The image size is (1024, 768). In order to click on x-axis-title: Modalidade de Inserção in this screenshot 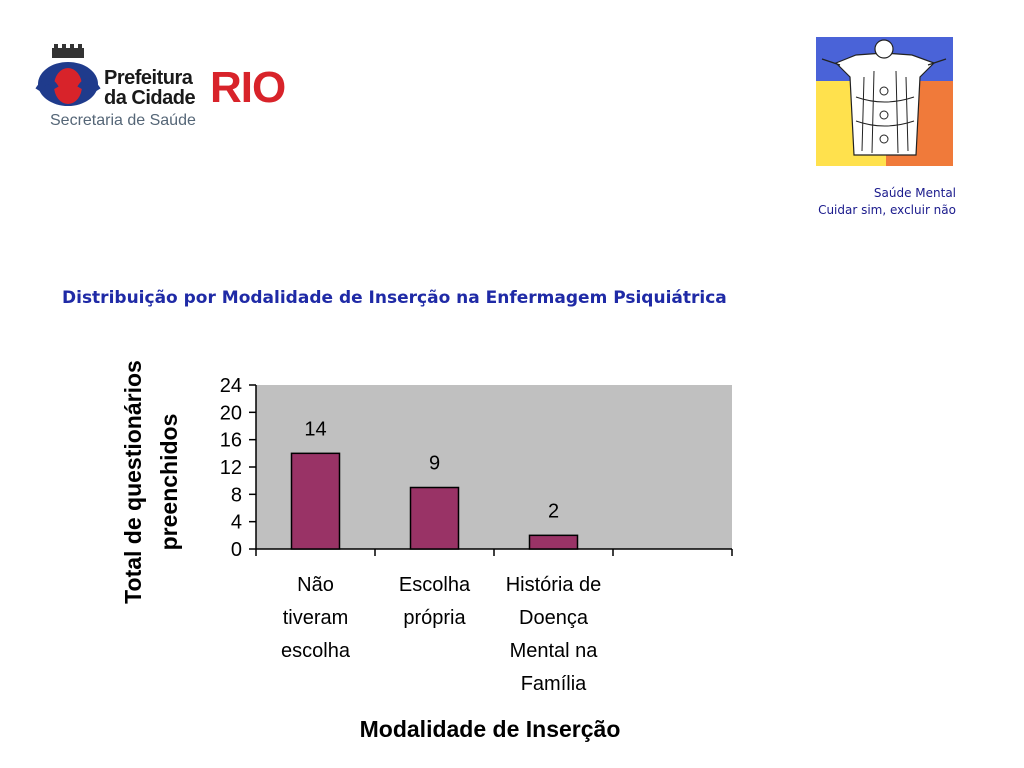, I will do `click(490, 729)`.